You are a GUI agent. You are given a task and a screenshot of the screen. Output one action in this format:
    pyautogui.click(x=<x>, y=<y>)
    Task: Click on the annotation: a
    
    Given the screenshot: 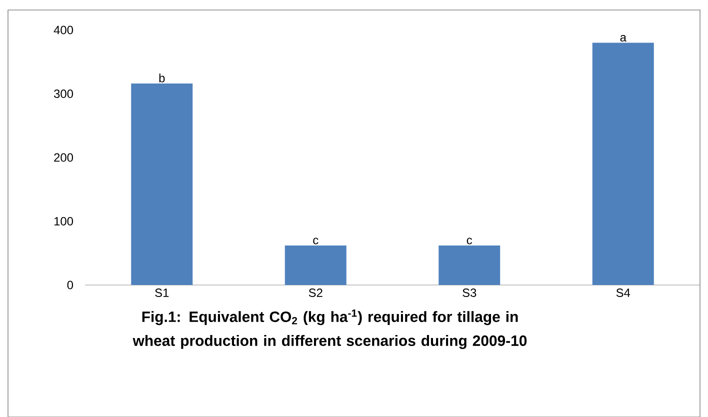 What is the action you would take?
    pyautogui.click(x=623, y=38)
    